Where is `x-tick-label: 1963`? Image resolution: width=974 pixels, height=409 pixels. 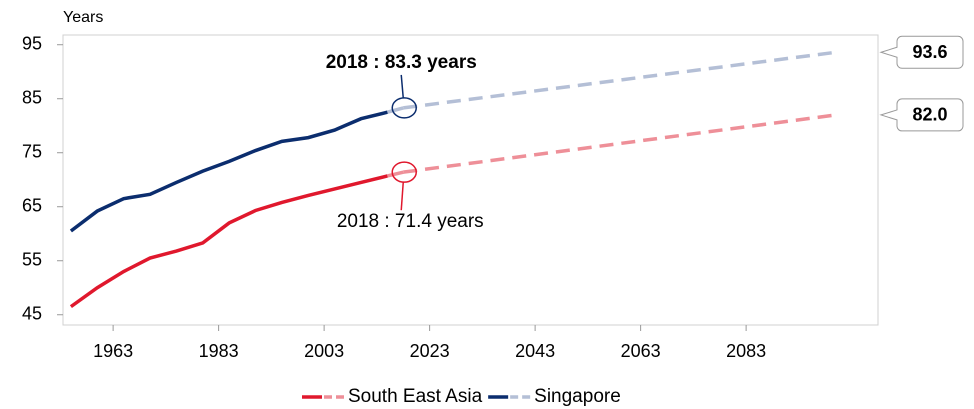 x-tick-label: 1963 is located at coordinates (113, 351).